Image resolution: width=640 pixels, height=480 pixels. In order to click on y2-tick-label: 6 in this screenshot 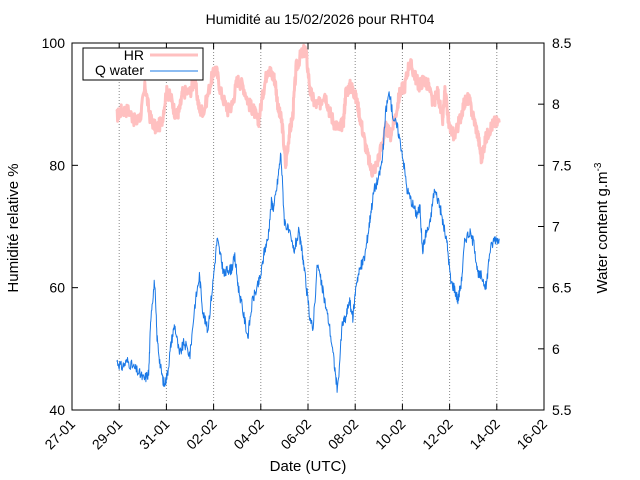, I will do `click(556, 349)`.